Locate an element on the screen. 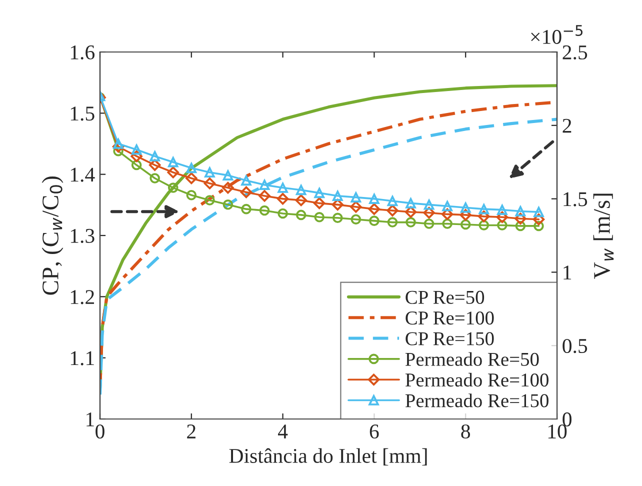 The width and height of the screenshot is (642, 486). text: ×10$^{−5}$ is located at coordinates (557, 34).